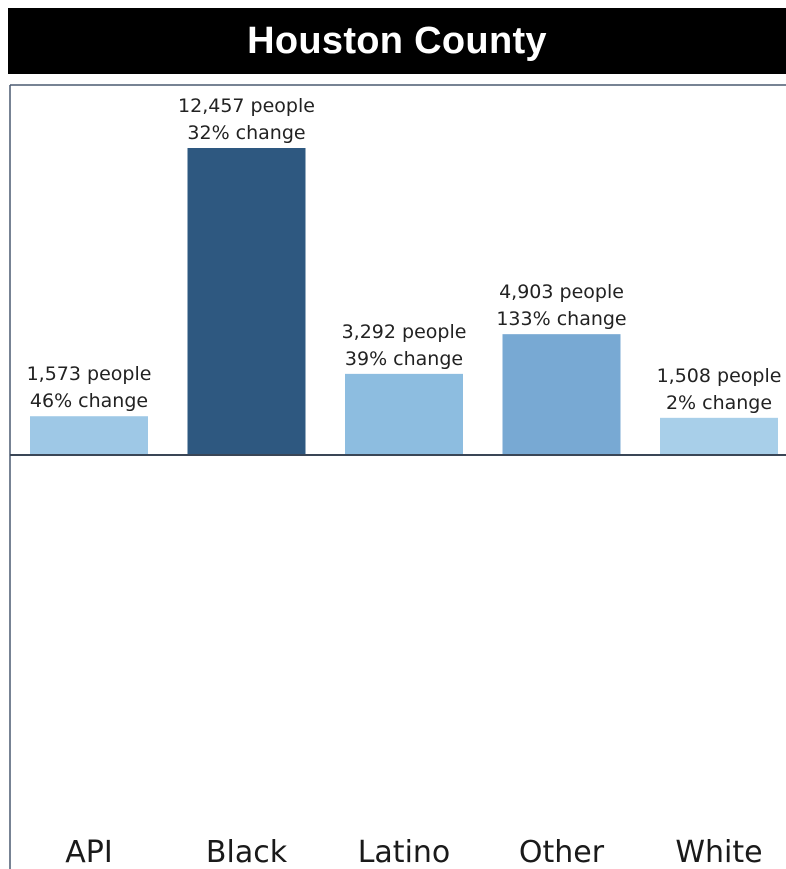 The image size is (786, 869). Describe the element at coordinates (404, 332) in the screenshot. I see `data-label-people-latino: 3,292 people` at that location.